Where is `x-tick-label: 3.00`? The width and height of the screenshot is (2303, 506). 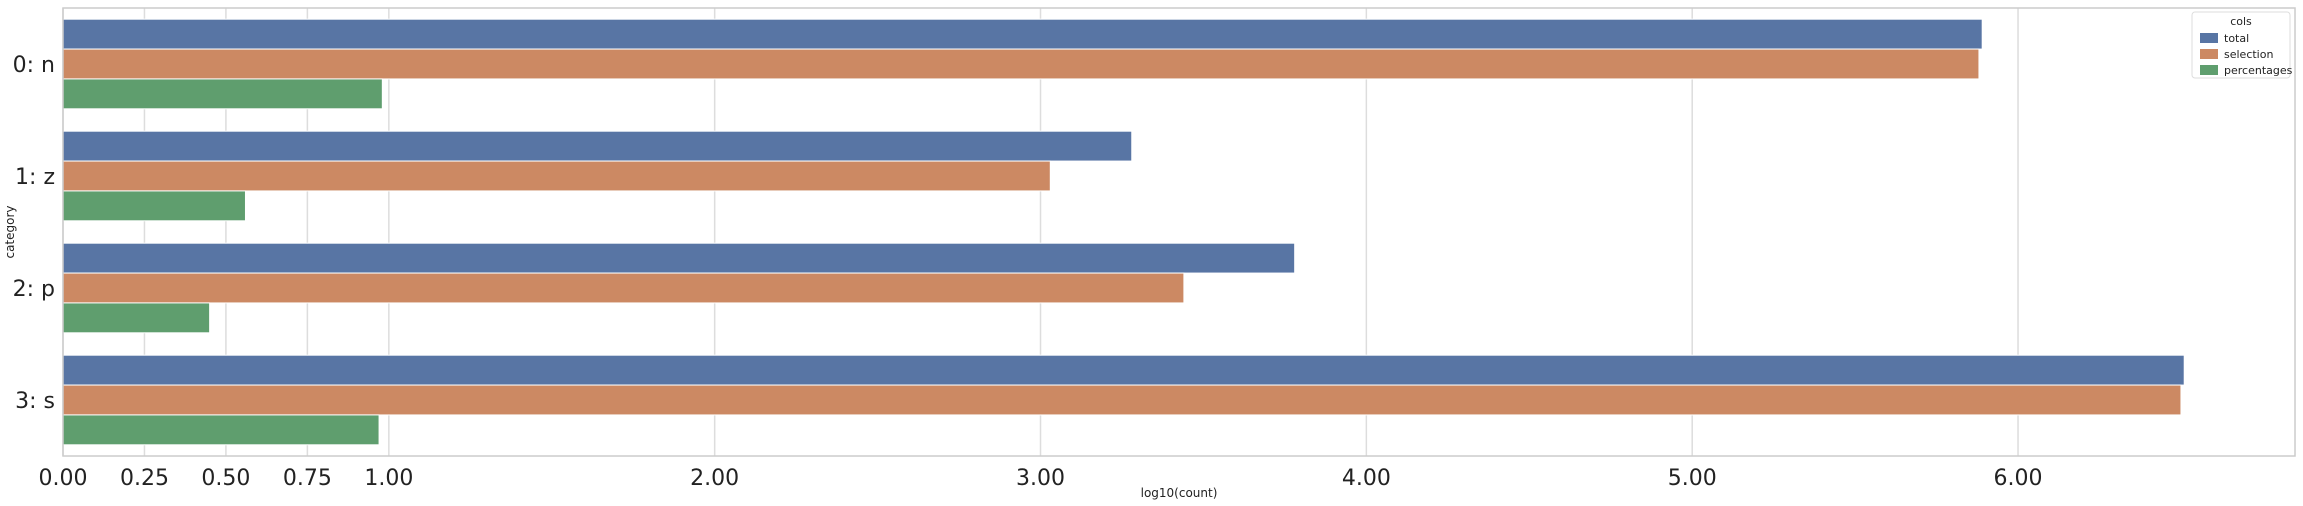 x-tick-label: 3.00 is located at coordinates (1040, 478).